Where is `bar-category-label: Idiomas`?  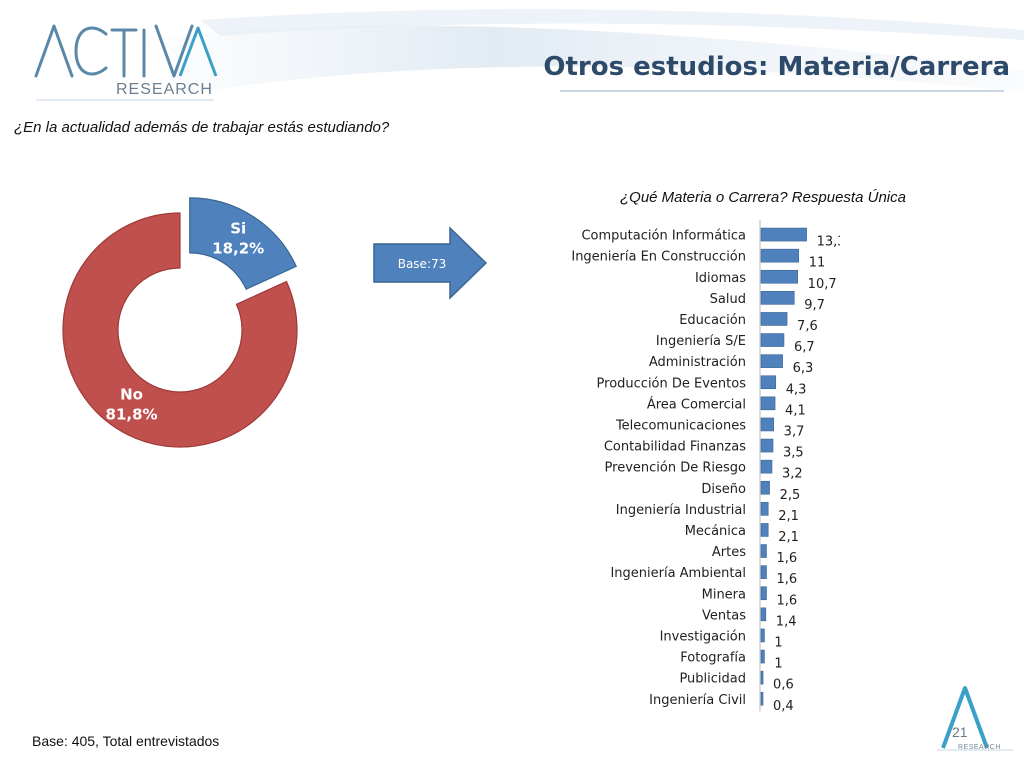
bar-category-label: Idiomas is located at coordinates (720, 278).